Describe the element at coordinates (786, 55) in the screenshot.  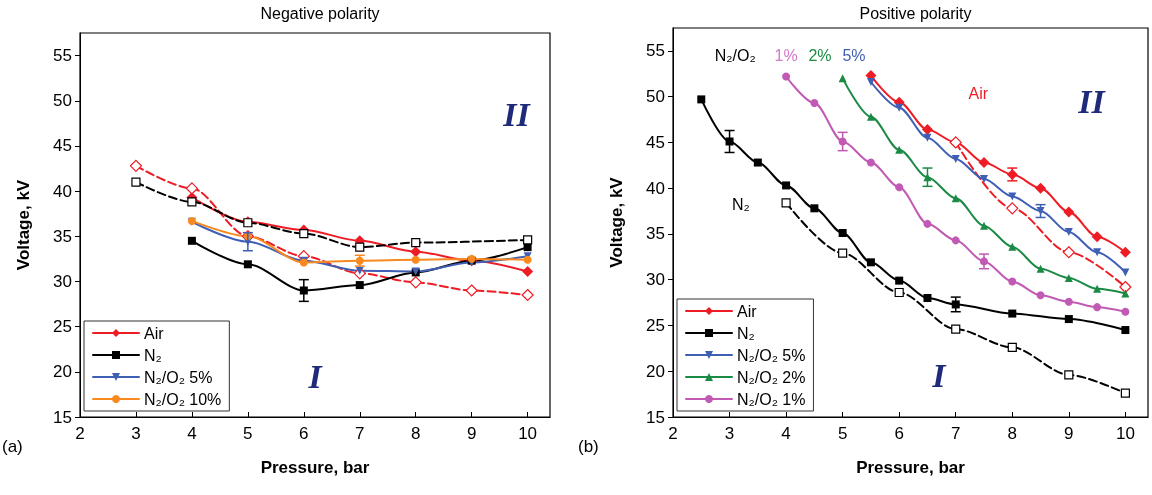
I see `annotation: 1%` at that location.